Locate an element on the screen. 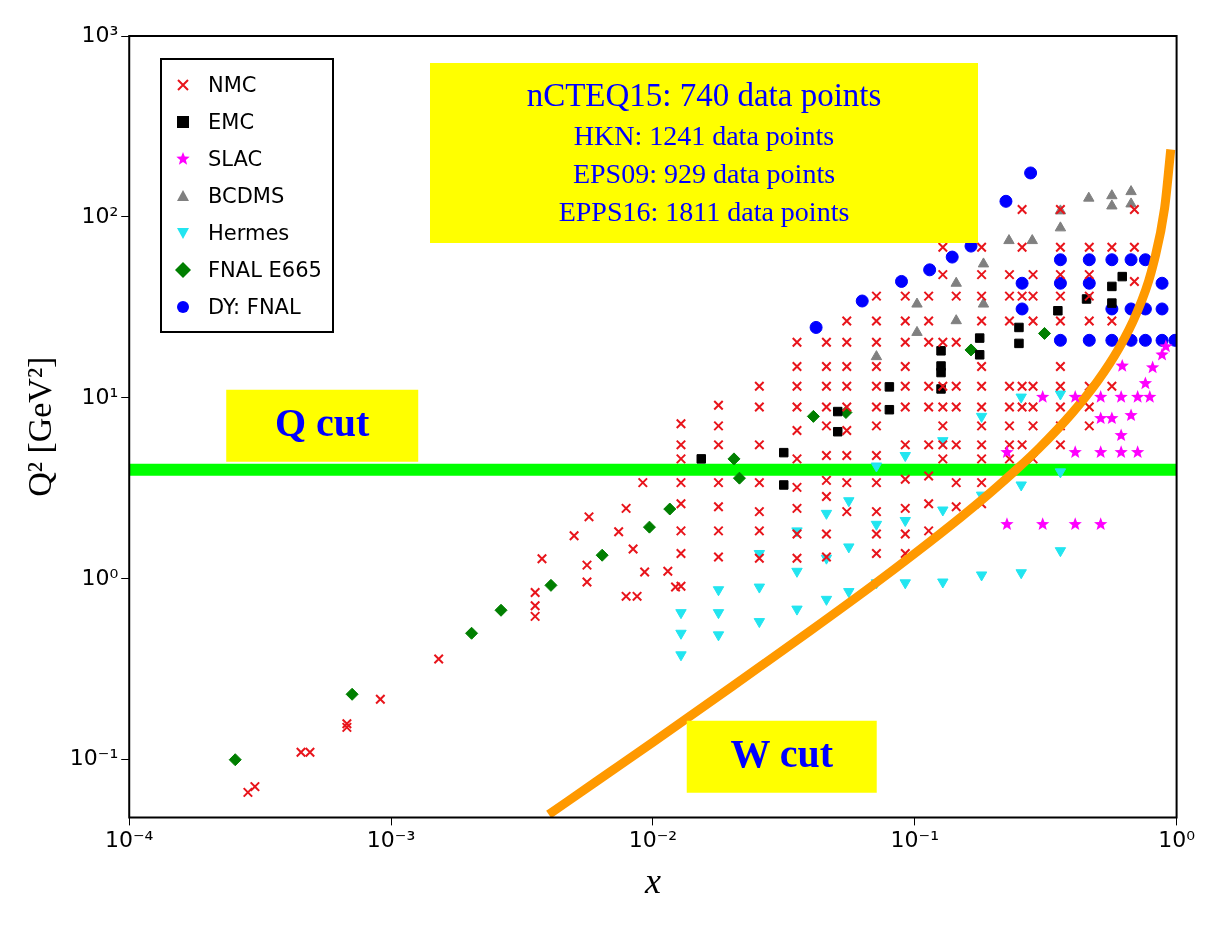 The image size is (1207, 925). legend-label: Hermes is located at coordinates (249, 232).